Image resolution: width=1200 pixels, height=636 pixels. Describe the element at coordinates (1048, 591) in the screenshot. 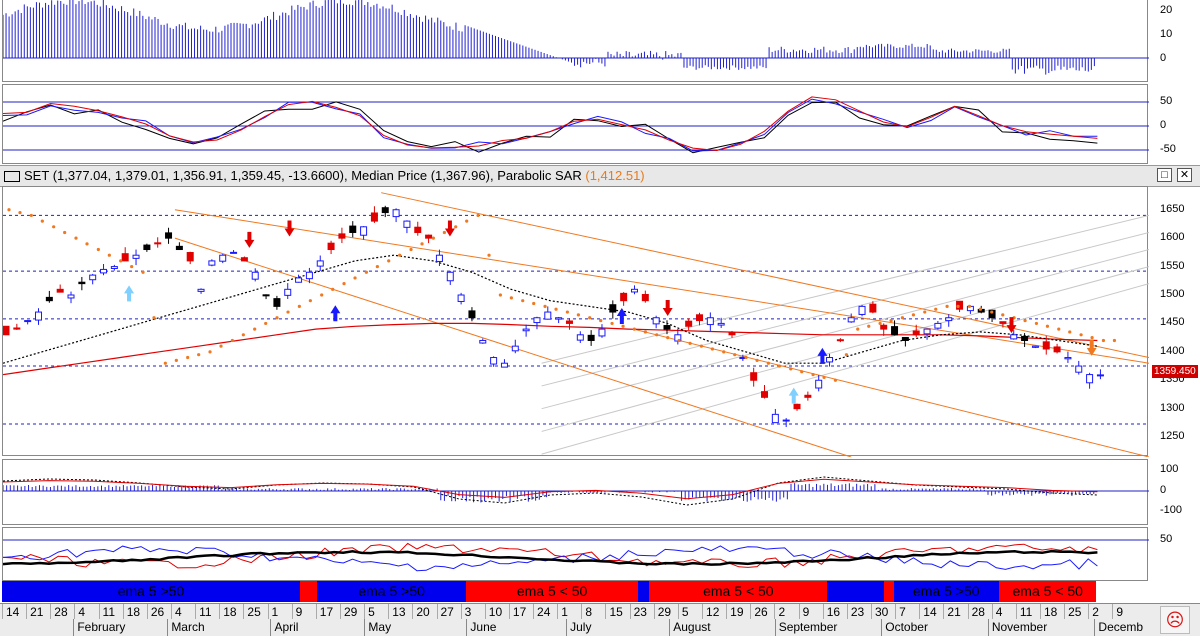

I see `ema-segment: ema 5 < 50` at that location.